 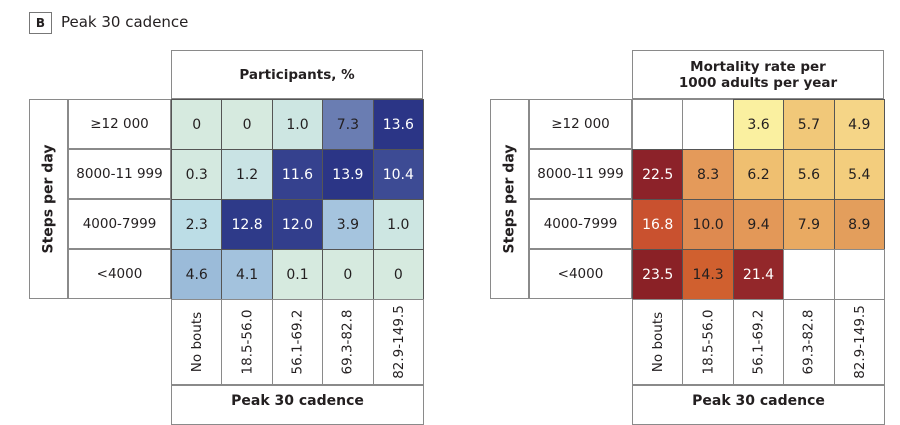 What do you see at coordinates (708, 224) in the screenshot?
I see `heatmap-cell: 10.0` at bounding box center [708, 224].